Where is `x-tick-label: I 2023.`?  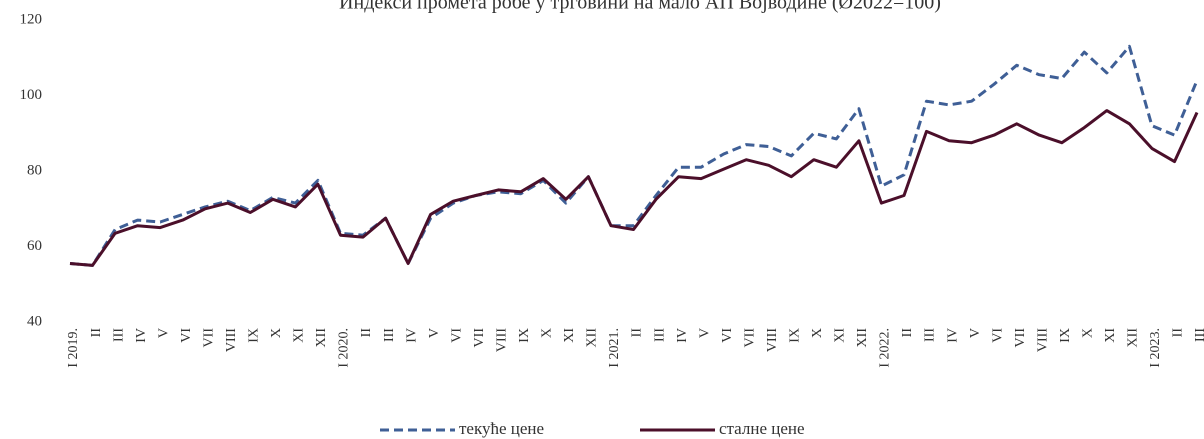 x-tick-label: I 2023. is located at coordinates (1155, 348).